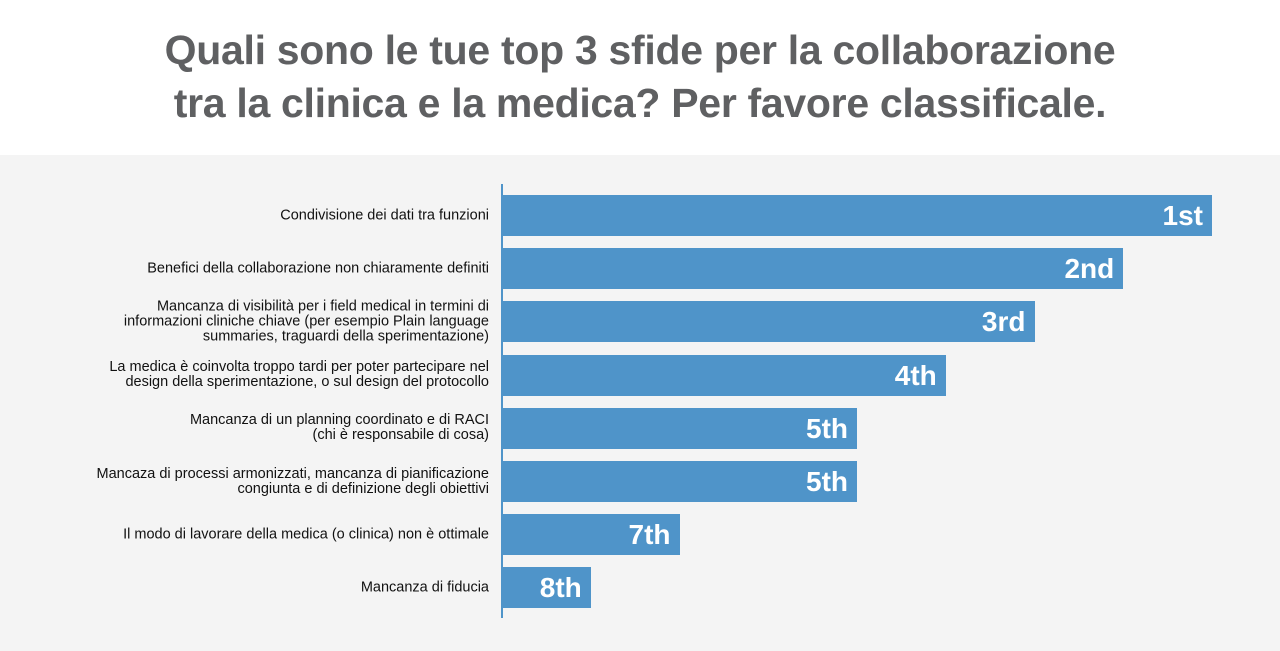 The width and height of the screenshot is (1280, 651). What do you see at coordinates (560, 588) in the screenshot?
I see `data-label: 8th` at bounding box center [560, 588].